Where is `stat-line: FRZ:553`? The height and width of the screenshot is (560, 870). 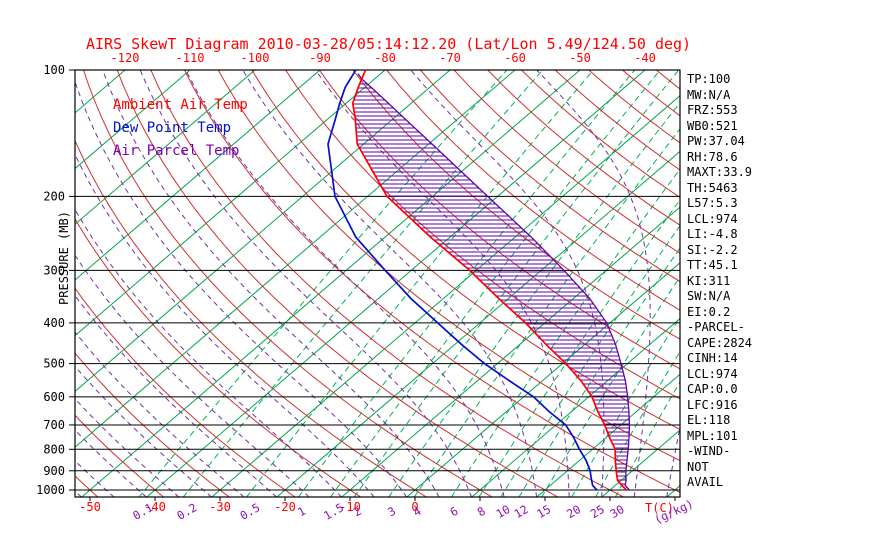 stat-line: FRZ:553 is located at coordinates (712, 110).